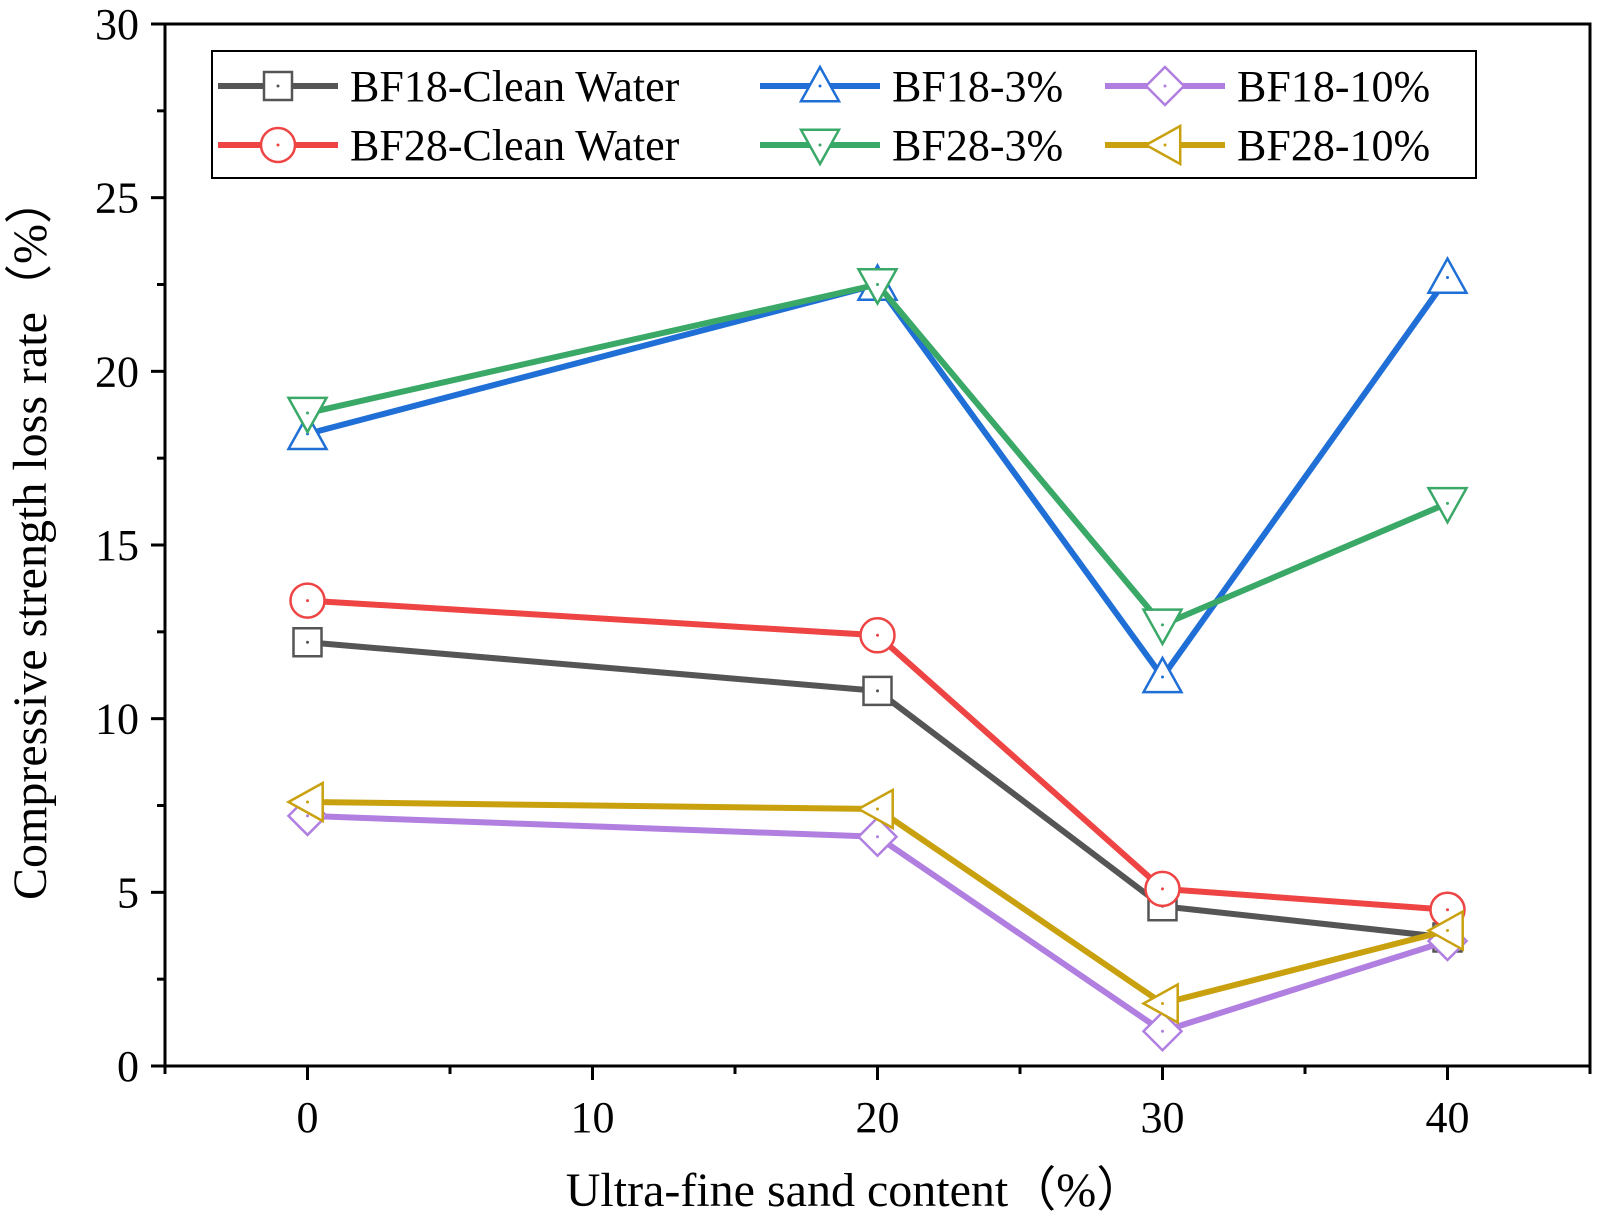  I want to click on y-tick-label: 20, so click(117, 371).